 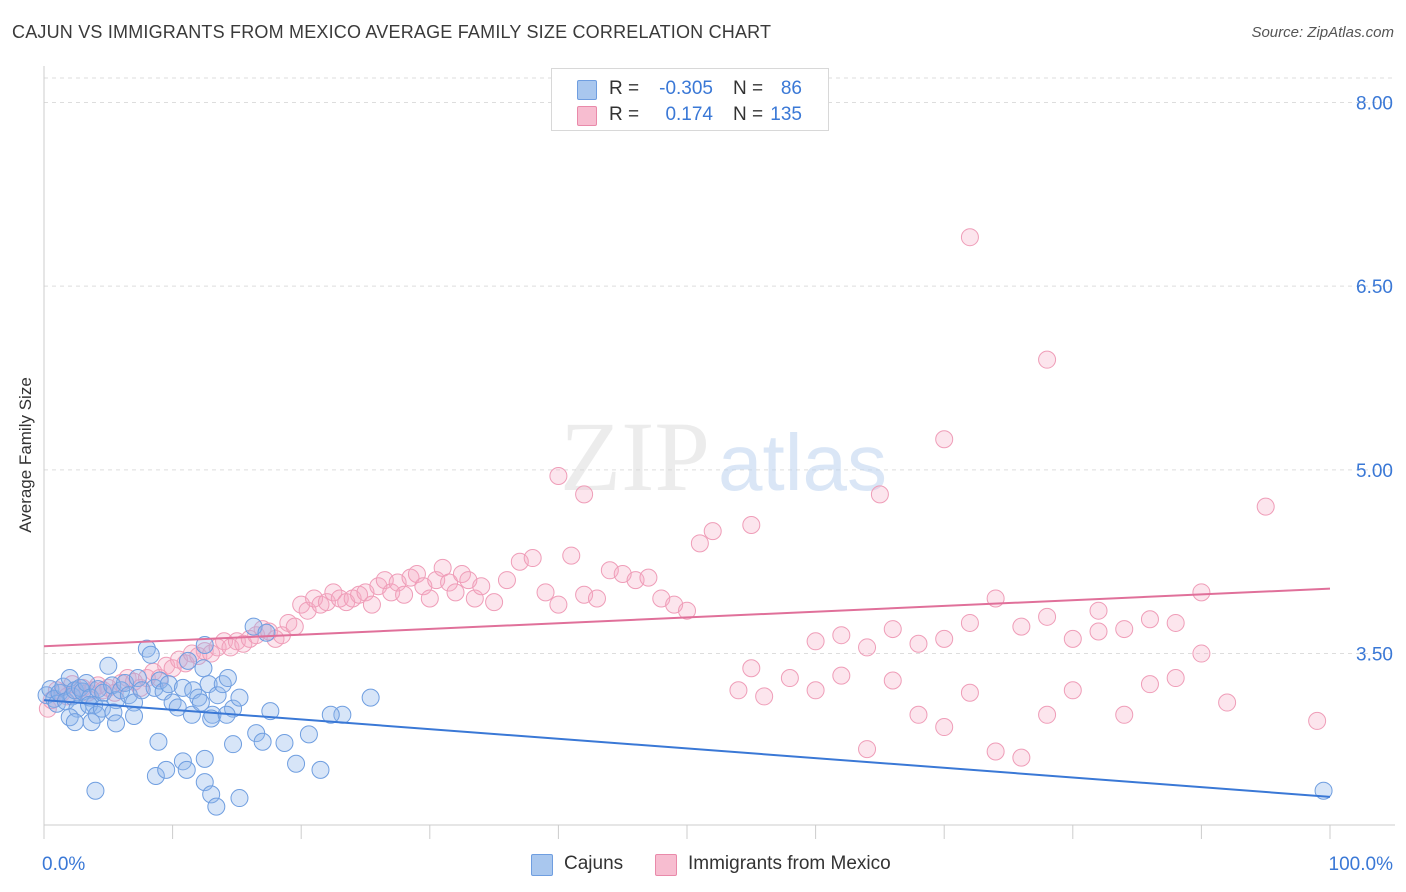 I want to click on y-tick-label: 3.50, so click(x=1374, y=655).